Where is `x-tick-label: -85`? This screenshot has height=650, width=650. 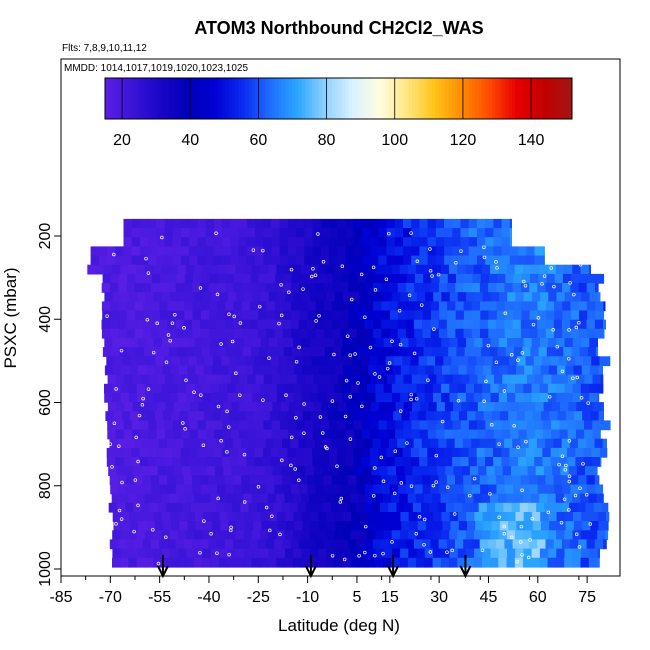 x-tick-label: -85 is located at coordinates (60, 597).